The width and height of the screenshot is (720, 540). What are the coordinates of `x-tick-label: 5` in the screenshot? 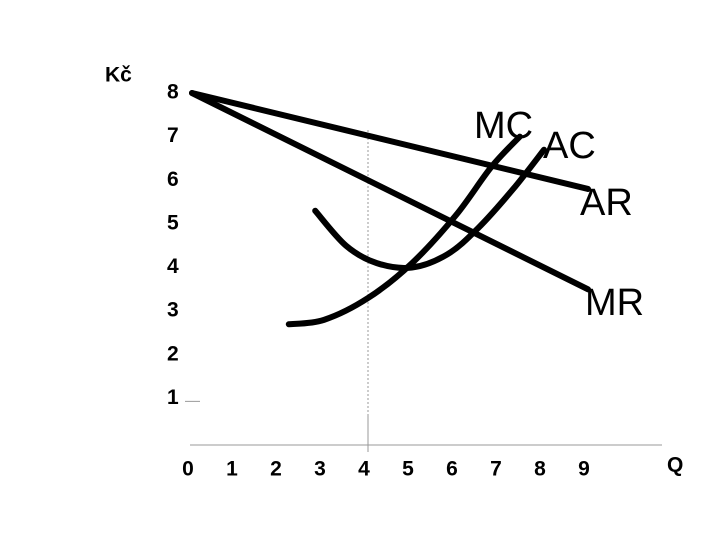 It's located at (408, 469).